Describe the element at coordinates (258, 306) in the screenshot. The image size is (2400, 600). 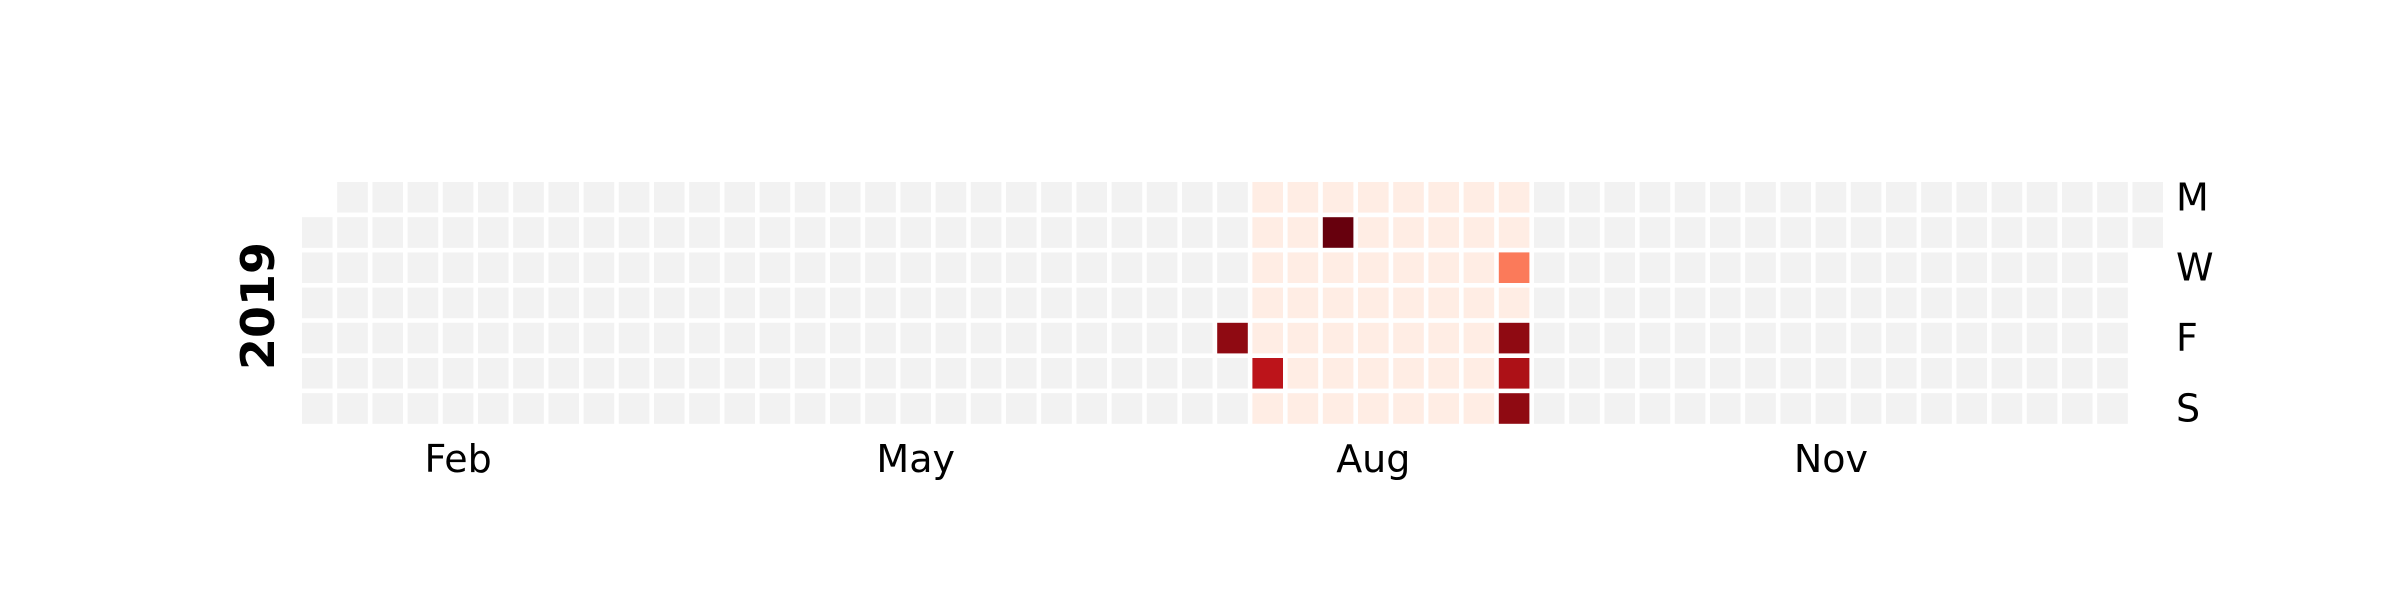
I see `year-label: 2019` at that location.